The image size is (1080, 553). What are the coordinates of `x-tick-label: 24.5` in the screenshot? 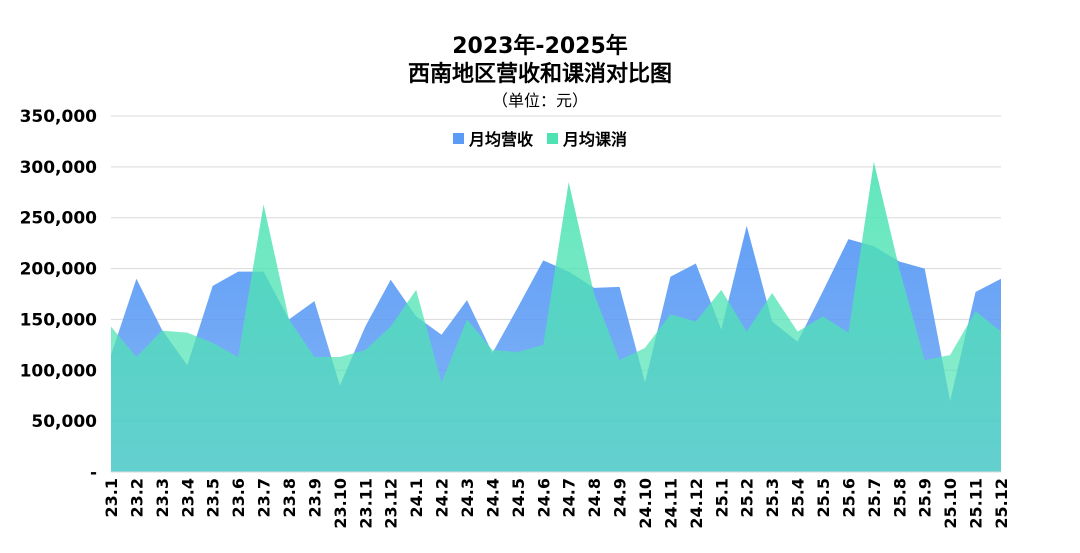 It's located at (518, 497).